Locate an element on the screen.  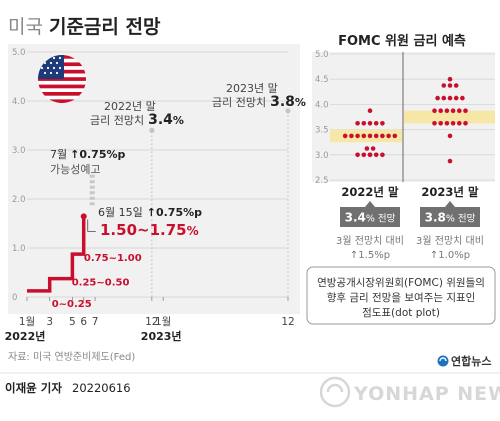
yonhap-brand: 연합뉴스 is located at coordinates (464, 361).